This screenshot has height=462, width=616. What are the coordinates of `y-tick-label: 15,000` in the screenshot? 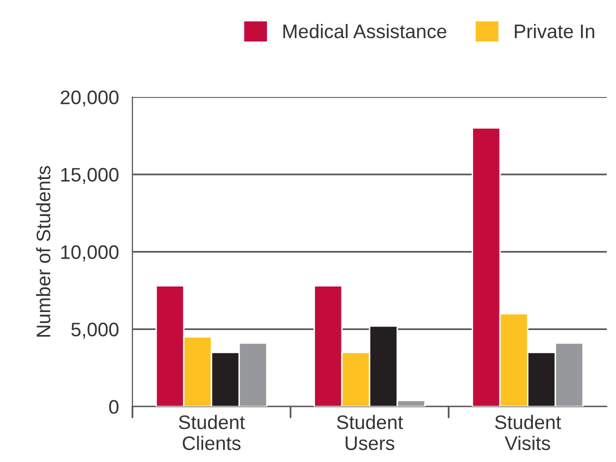 It's located at (89, 176).